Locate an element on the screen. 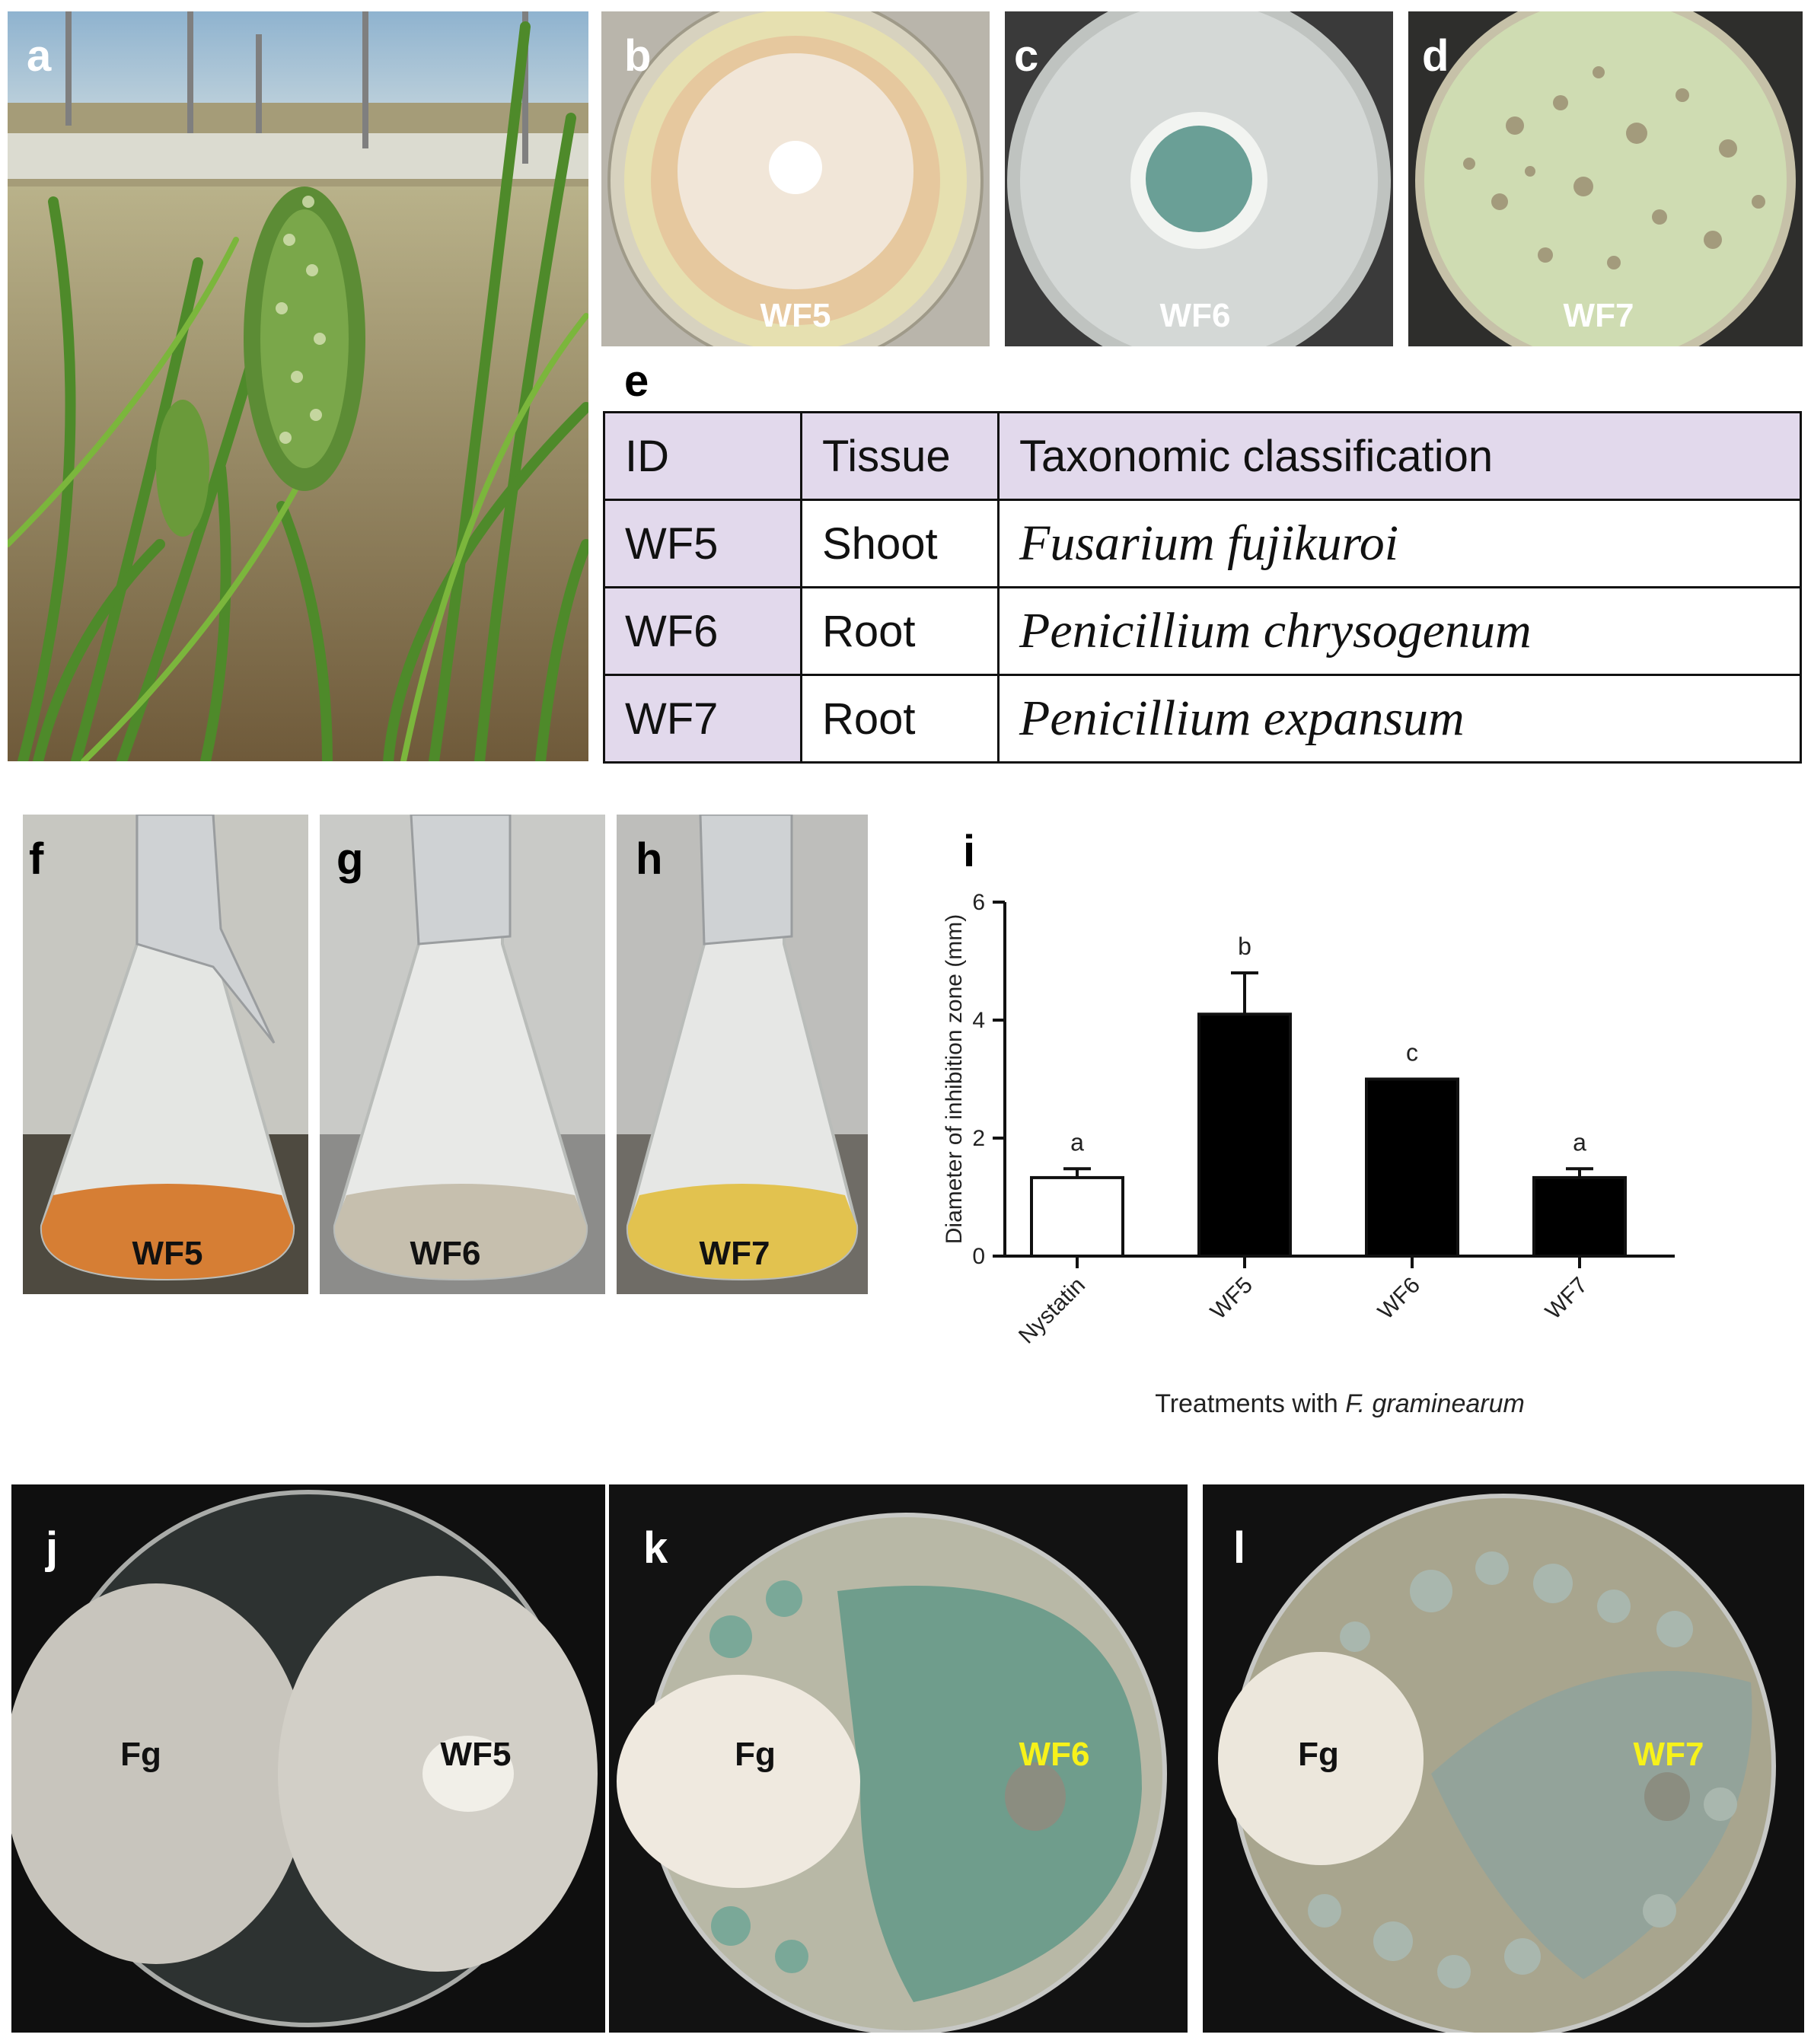  dual-culture-label-endophyte: WF7 is located at coordinates (1668, 1754).